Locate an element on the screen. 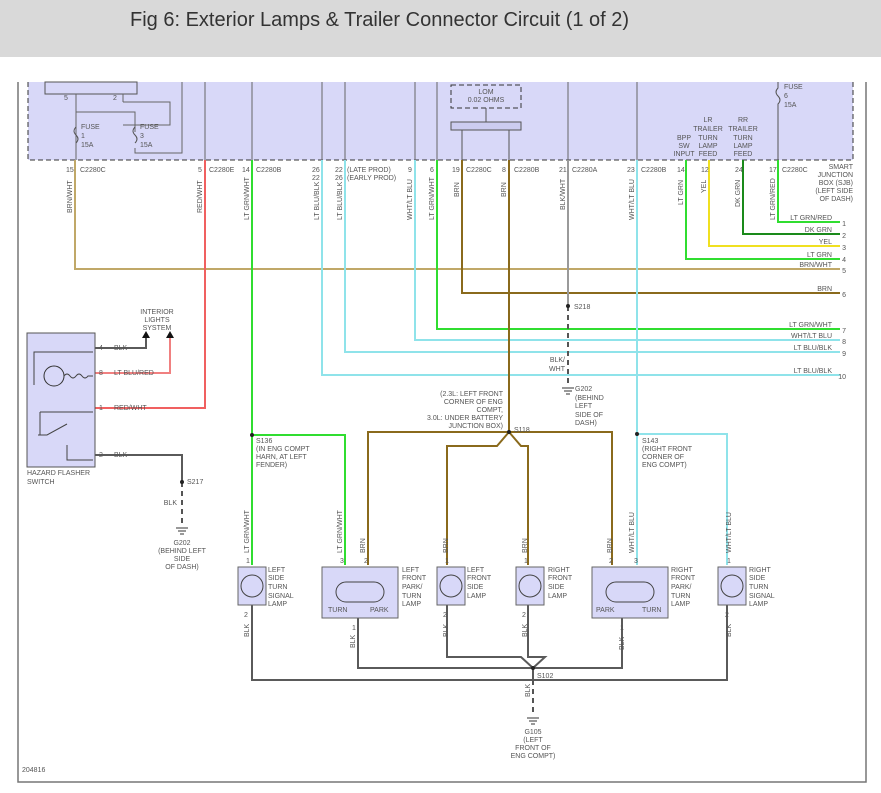  svg-text: 17 is located at coordinates (773, 170).